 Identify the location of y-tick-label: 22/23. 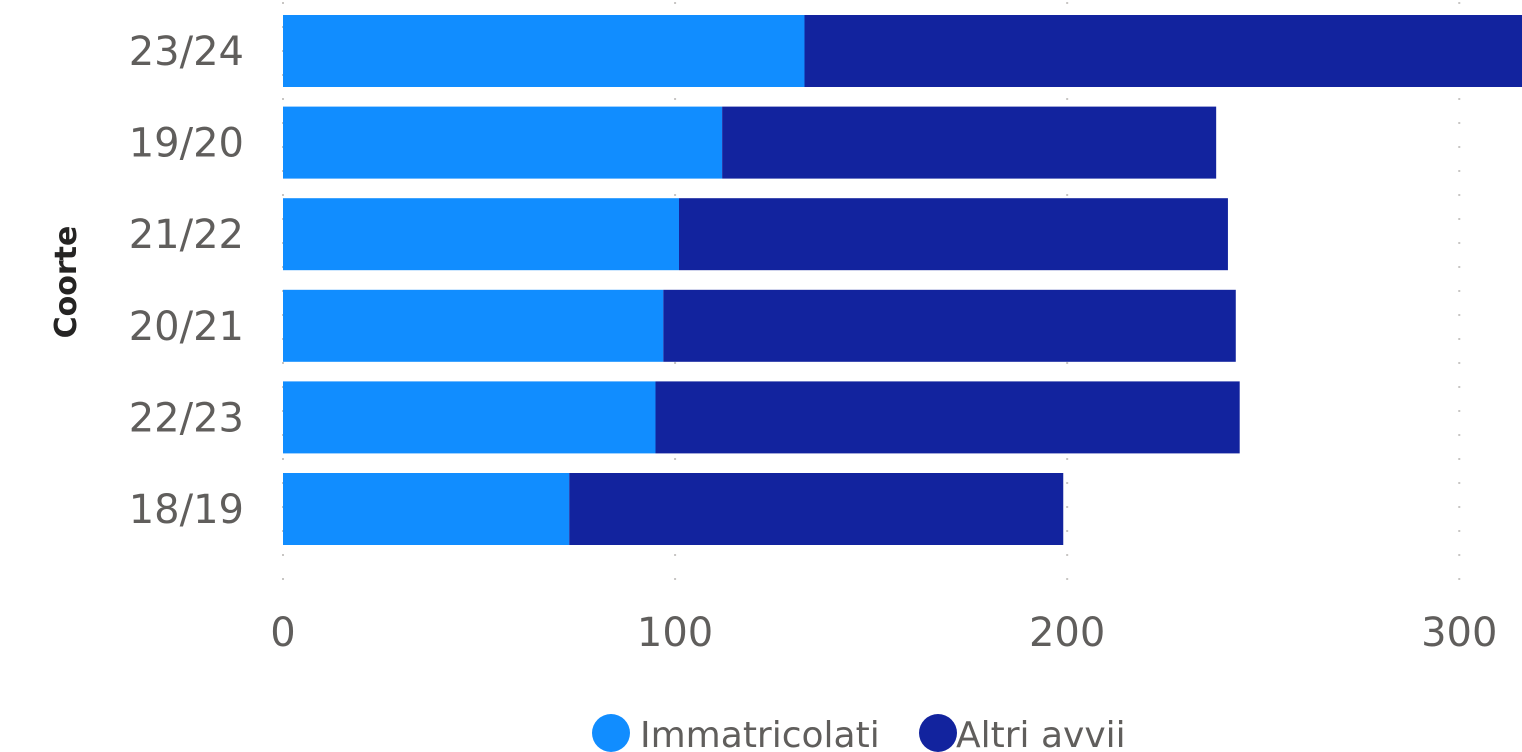
(186, 418).